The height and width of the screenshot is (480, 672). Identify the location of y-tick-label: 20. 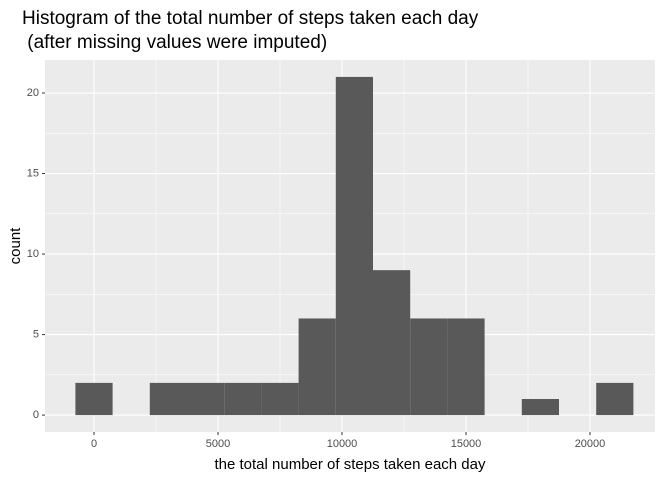
(33, 93).